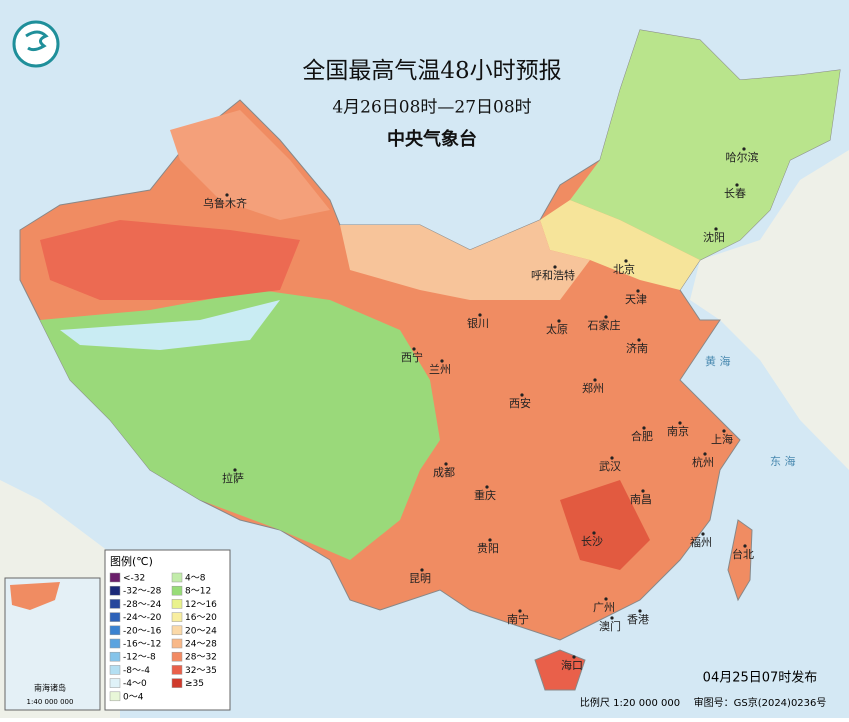 The image size is (849, 722). I want to click on logo, so click(36, 44).